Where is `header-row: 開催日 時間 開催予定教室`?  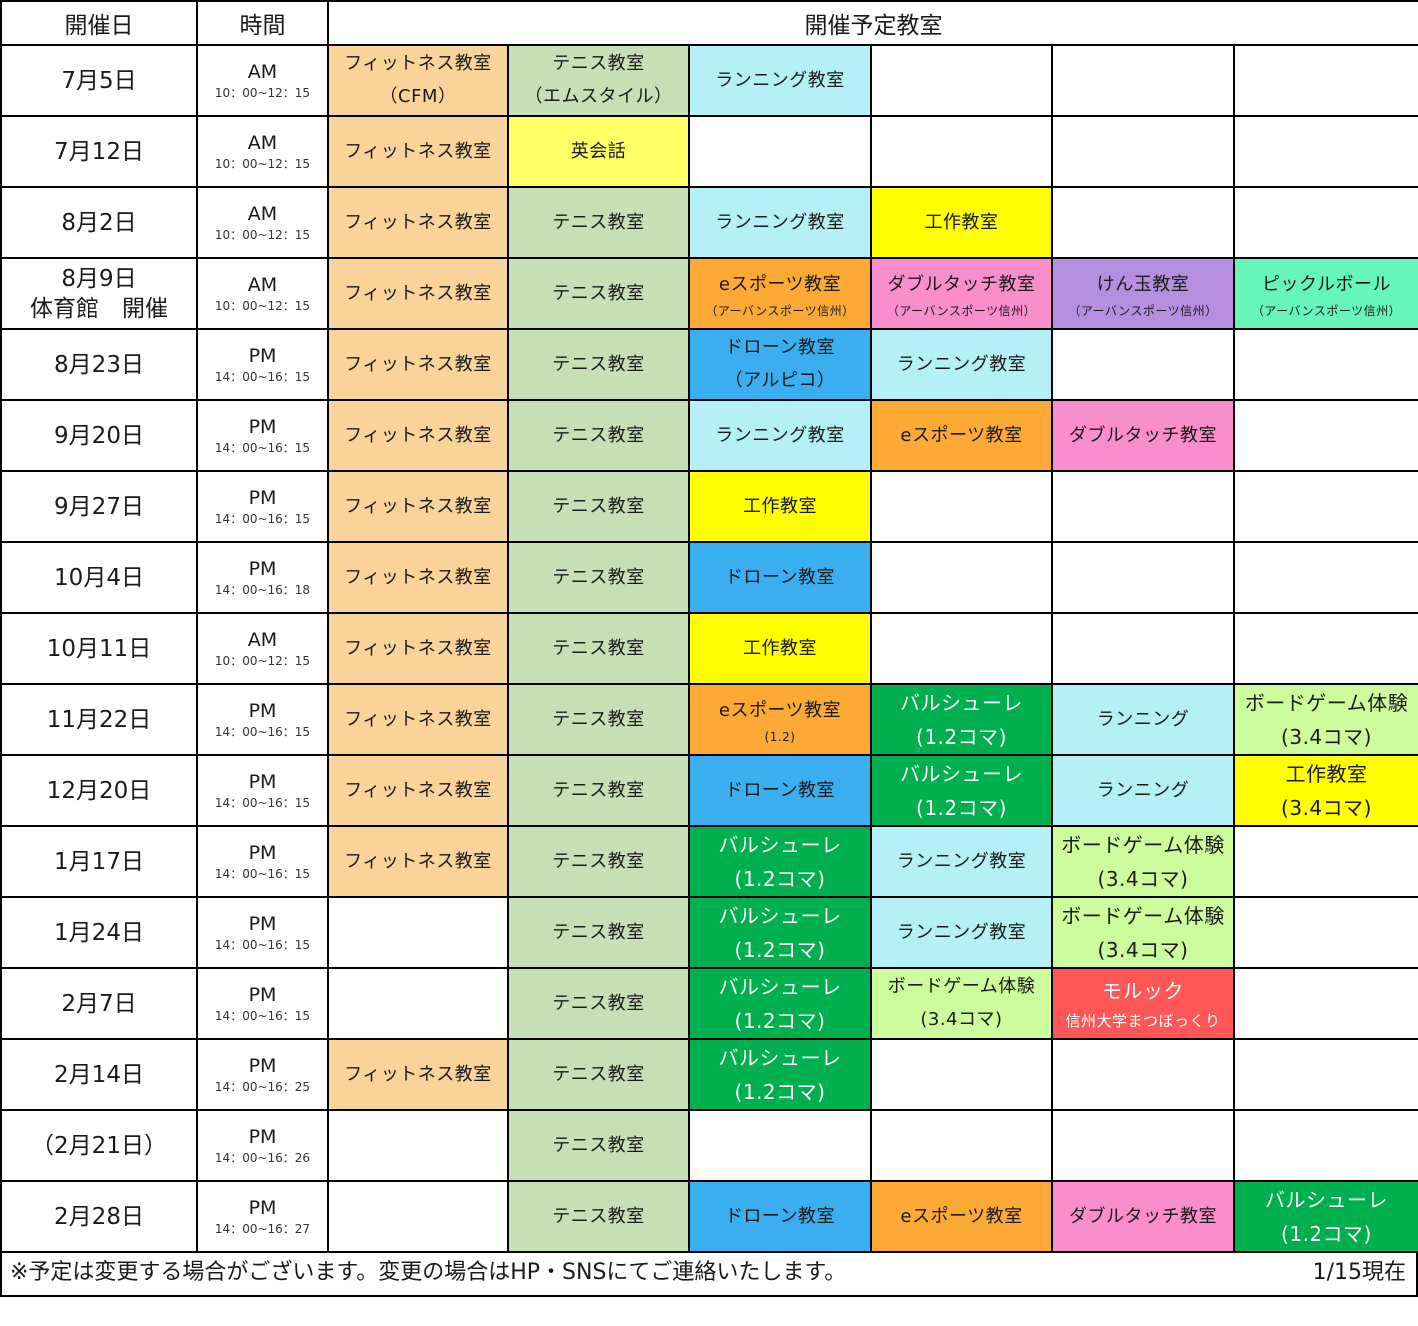 header-row: 開催日 時間 開催予定教室 is located at coordinates (709, 23).